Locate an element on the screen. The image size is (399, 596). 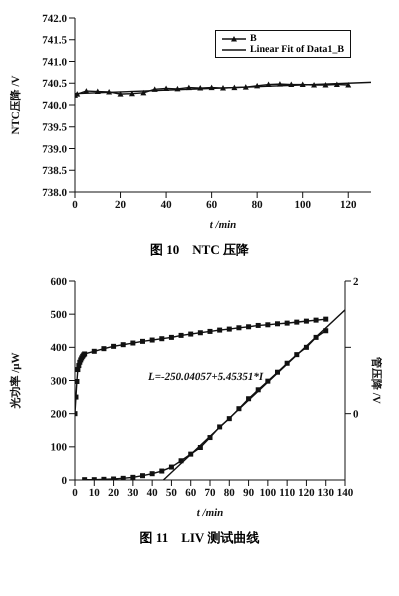
y-tick-label: 741.5 is located at coordinates (55, 40).